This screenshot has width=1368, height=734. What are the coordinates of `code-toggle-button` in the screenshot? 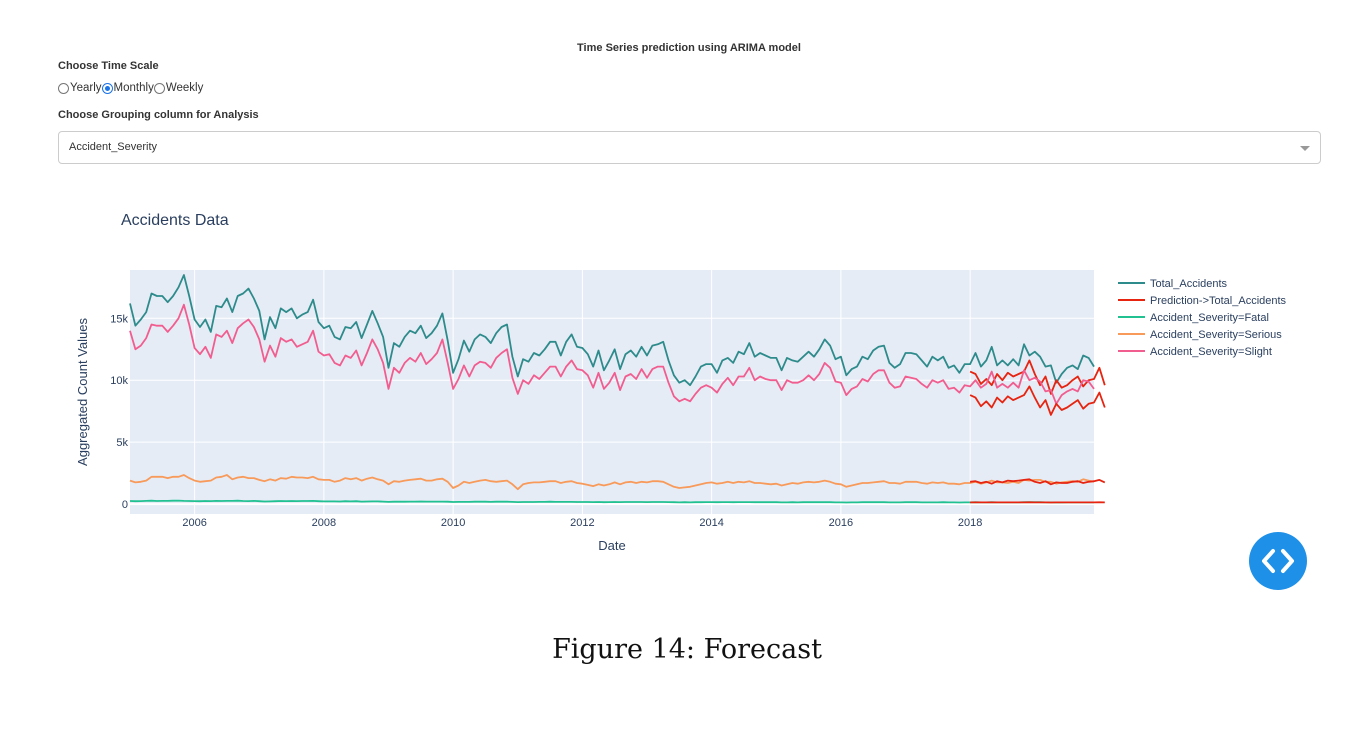 It's located at (1278, 561).